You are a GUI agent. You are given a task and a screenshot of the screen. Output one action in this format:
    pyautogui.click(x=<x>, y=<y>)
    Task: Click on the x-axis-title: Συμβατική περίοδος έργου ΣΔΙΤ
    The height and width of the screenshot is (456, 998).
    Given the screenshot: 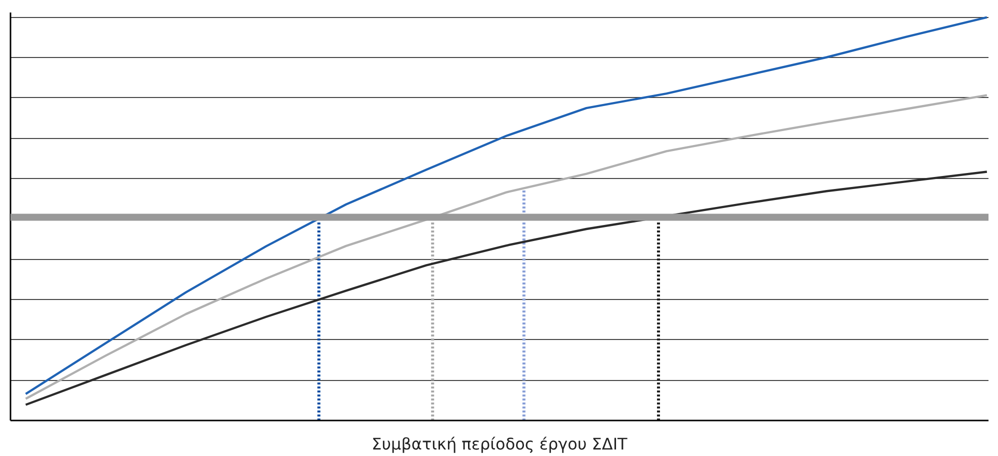 What is the action you would take?
    pyautogui.click(x=500, y=444)
    